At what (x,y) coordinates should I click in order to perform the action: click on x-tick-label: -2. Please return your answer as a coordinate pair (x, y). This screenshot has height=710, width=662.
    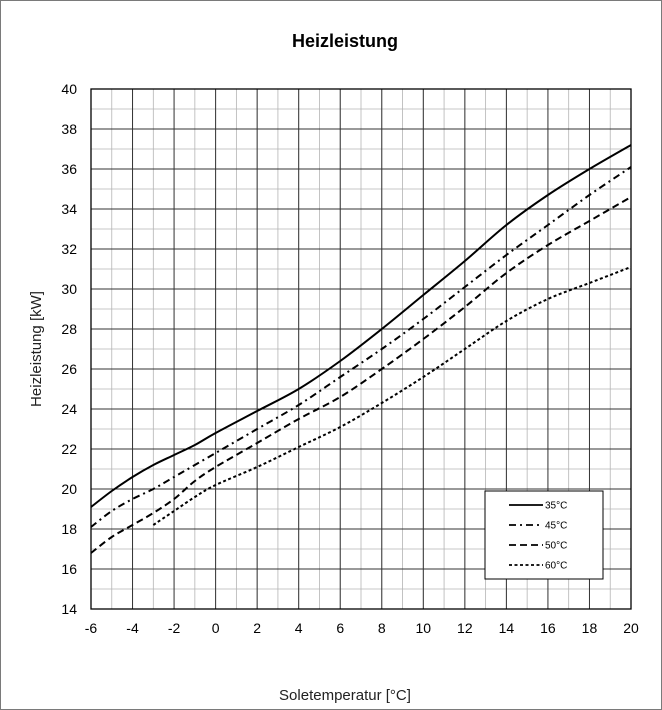
    Looking at the image, I should click on (174, 628).